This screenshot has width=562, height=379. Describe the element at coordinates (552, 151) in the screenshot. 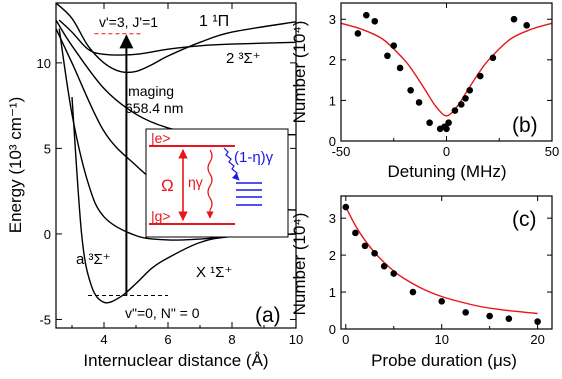

I see `x-tick-label: 50` at that location.